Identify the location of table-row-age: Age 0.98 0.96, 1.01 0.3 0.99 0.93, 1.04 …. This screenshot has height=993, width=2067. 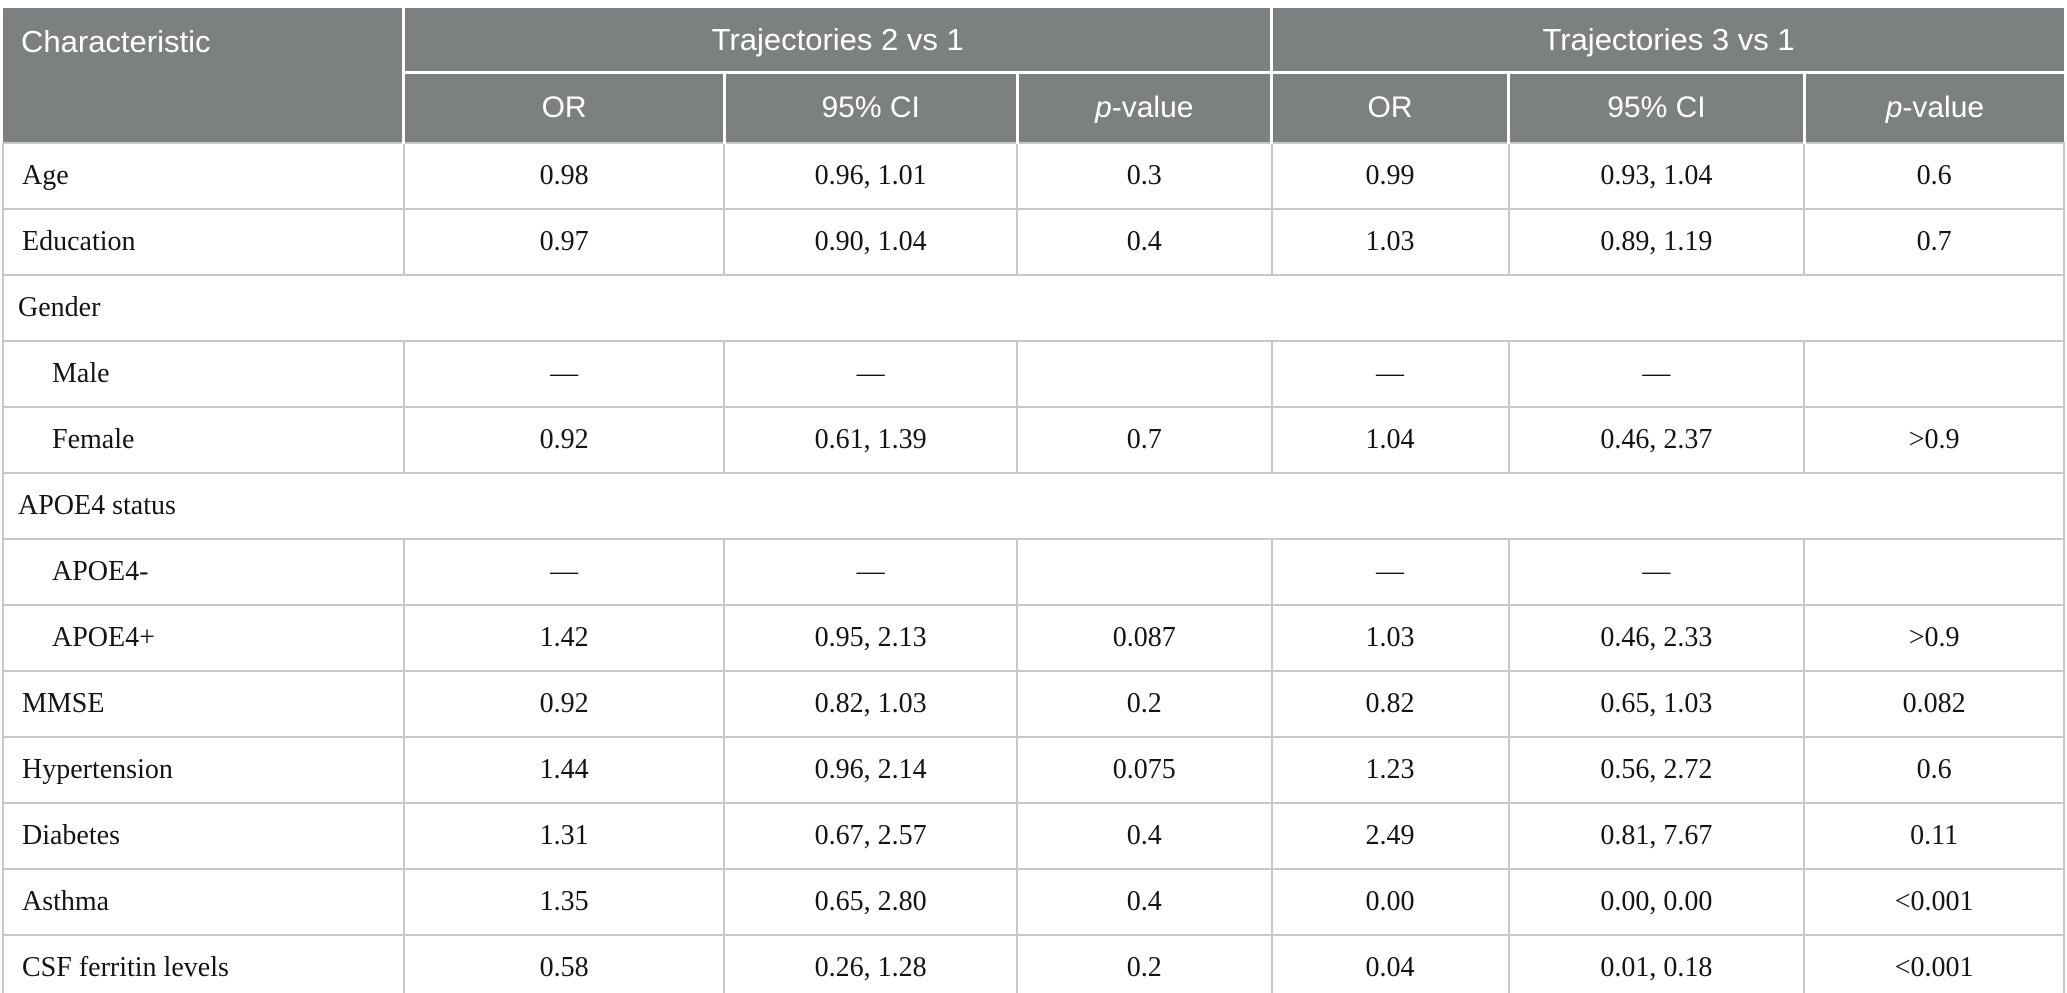
(1033, 176).